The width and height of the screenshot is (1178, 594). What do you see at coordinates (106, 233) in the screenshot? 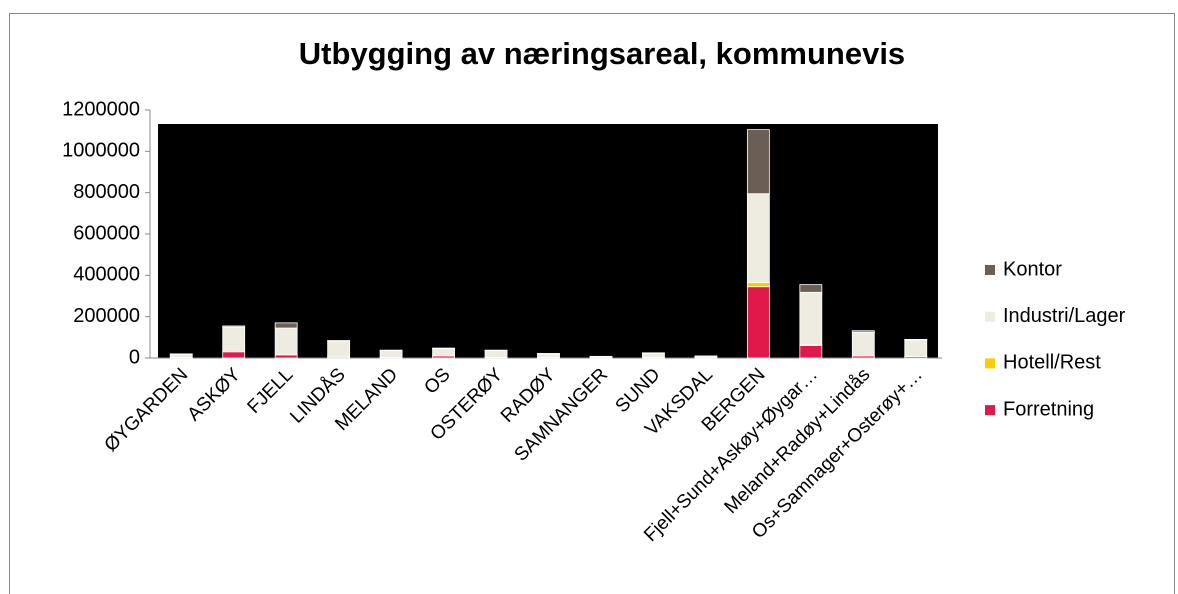
I see `y-tick-label: 600000` at bounding box center [106, 233].